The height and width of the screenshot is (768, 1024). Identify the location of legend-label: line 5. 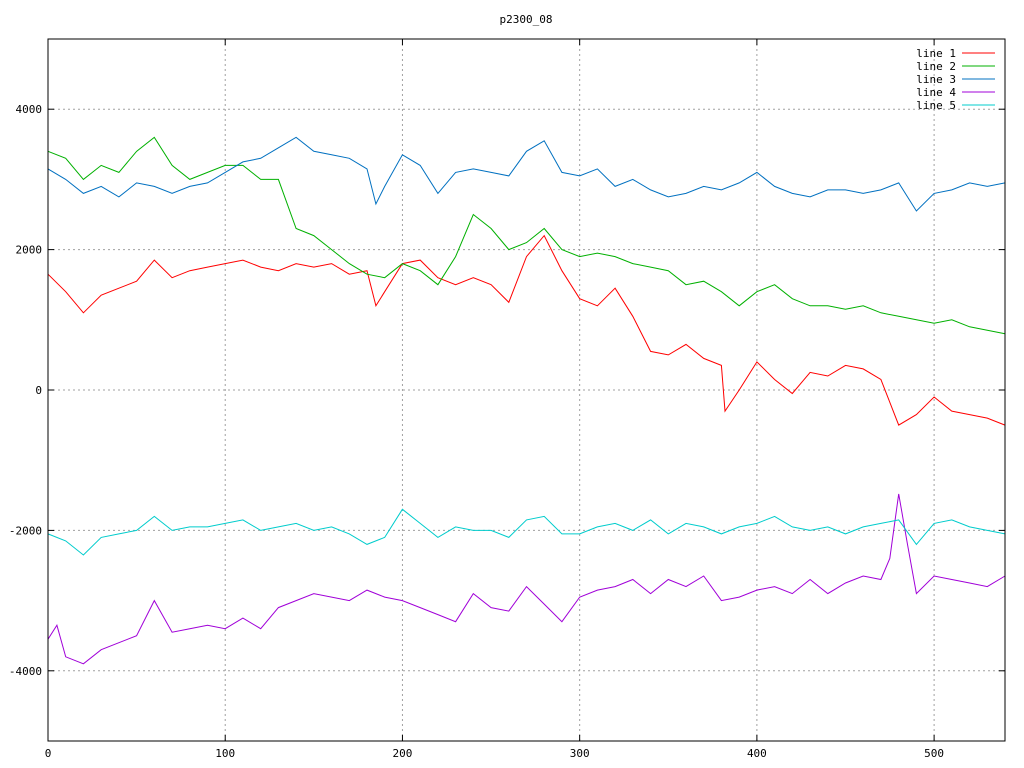
(936, 105).